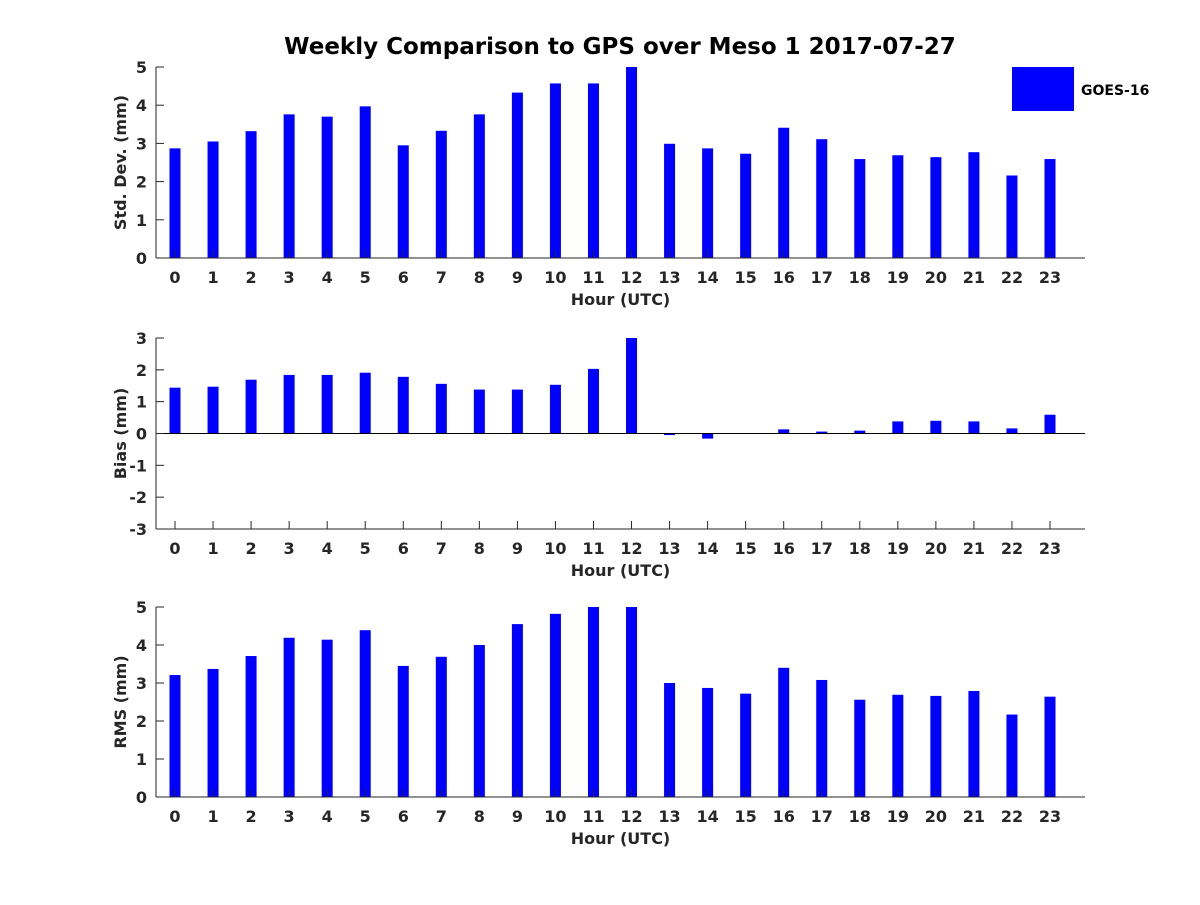  I want to click on x-tick-label: 3, so click(289, 277).